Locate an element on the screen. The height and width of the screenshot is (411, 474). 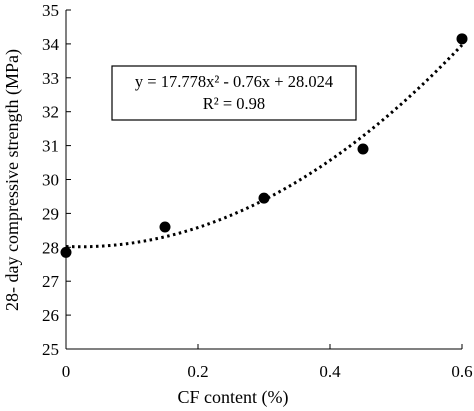
y-tick-label: 33 is located at coordinates (50, 78).